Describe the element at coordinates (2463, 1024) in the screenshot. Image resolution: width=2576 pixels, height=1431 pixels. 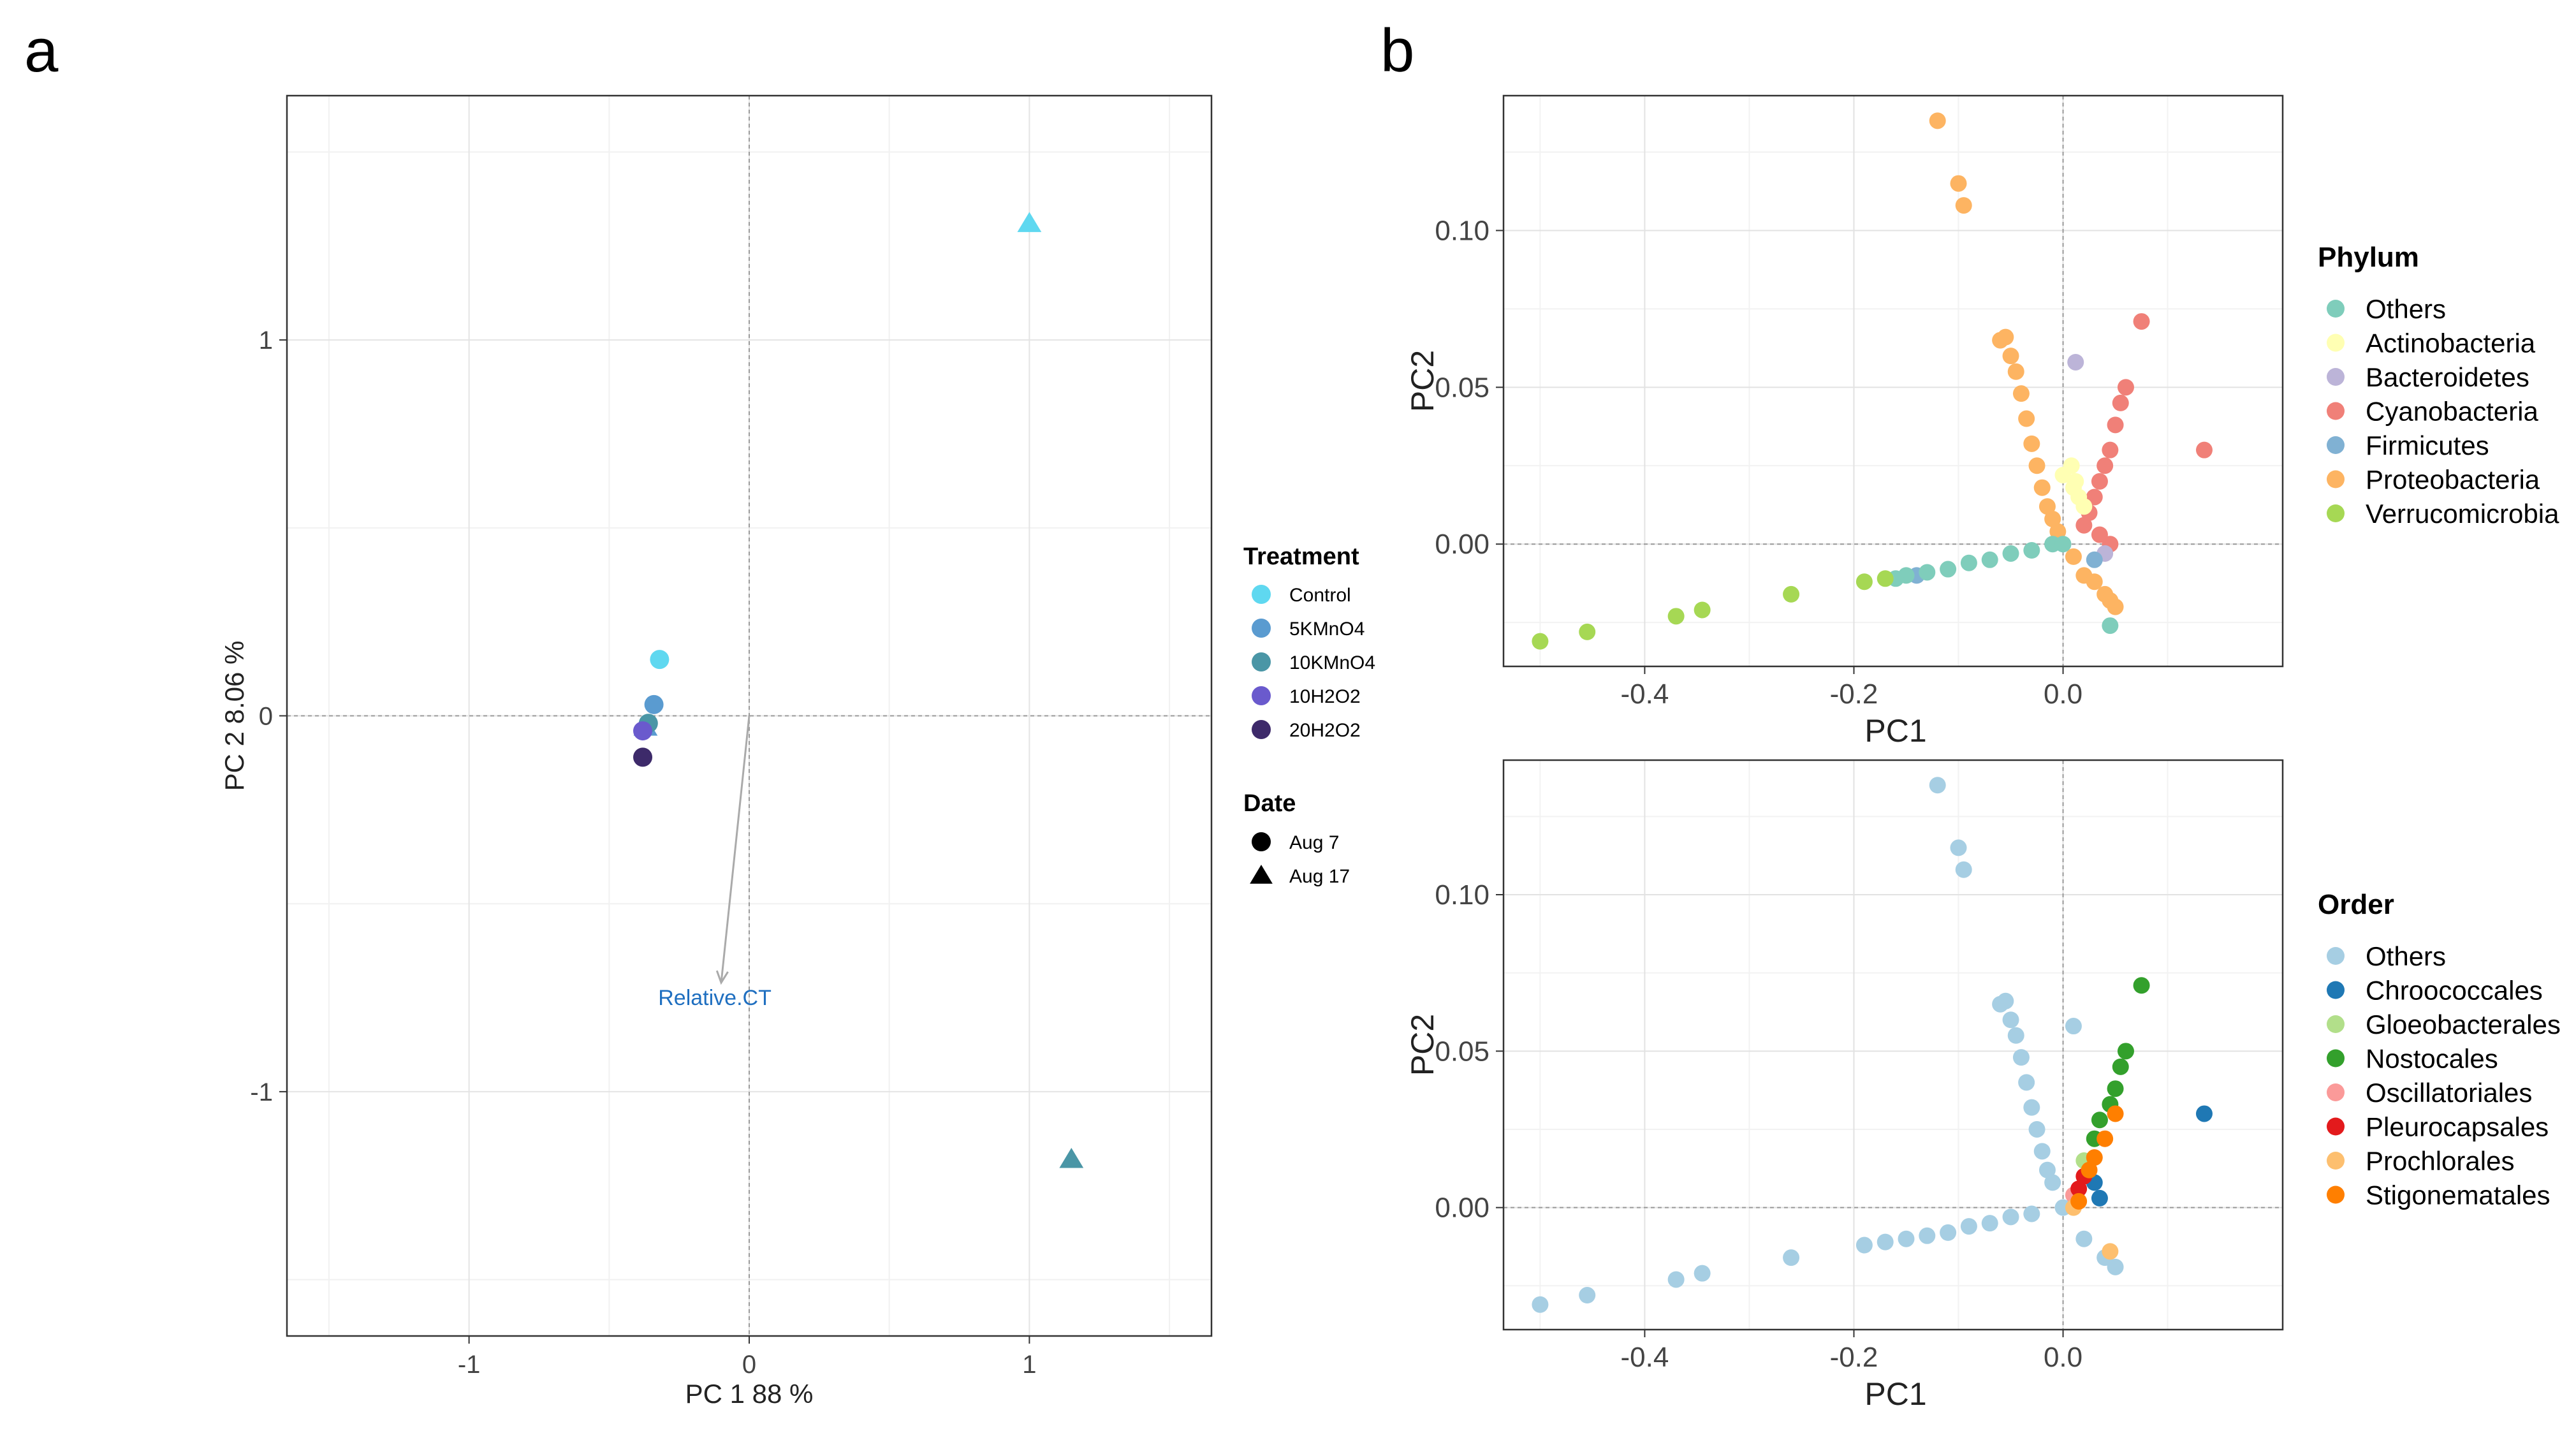
I see `legend-label: Gloeobacterales` at that location.